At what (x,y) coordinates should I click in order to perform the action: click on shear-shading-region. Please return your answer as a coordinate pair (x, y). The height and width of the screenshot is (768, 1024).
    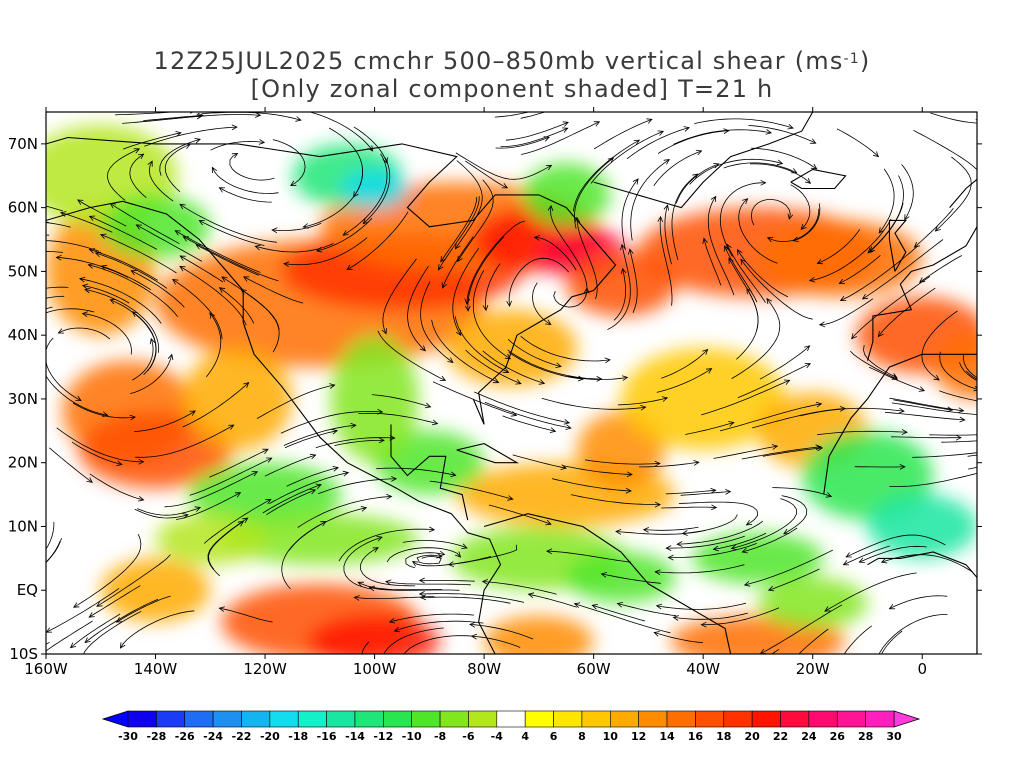
    Looking at the image, I should click on (320, 539).